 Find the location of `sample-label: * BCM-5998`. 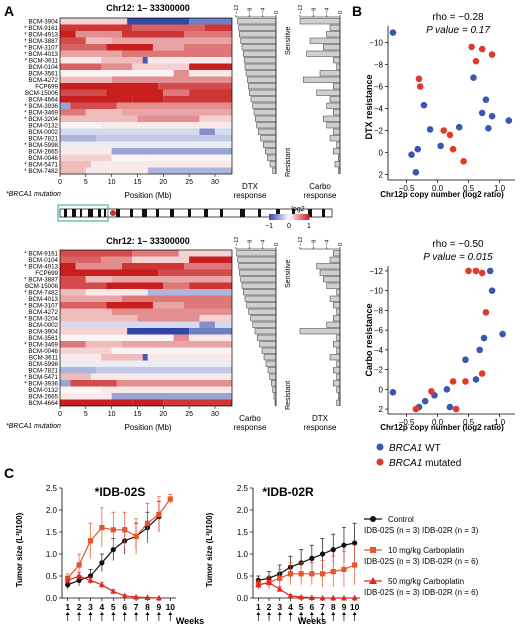

sample-label: * BCM-5998 is located at coordinates (41, 145).